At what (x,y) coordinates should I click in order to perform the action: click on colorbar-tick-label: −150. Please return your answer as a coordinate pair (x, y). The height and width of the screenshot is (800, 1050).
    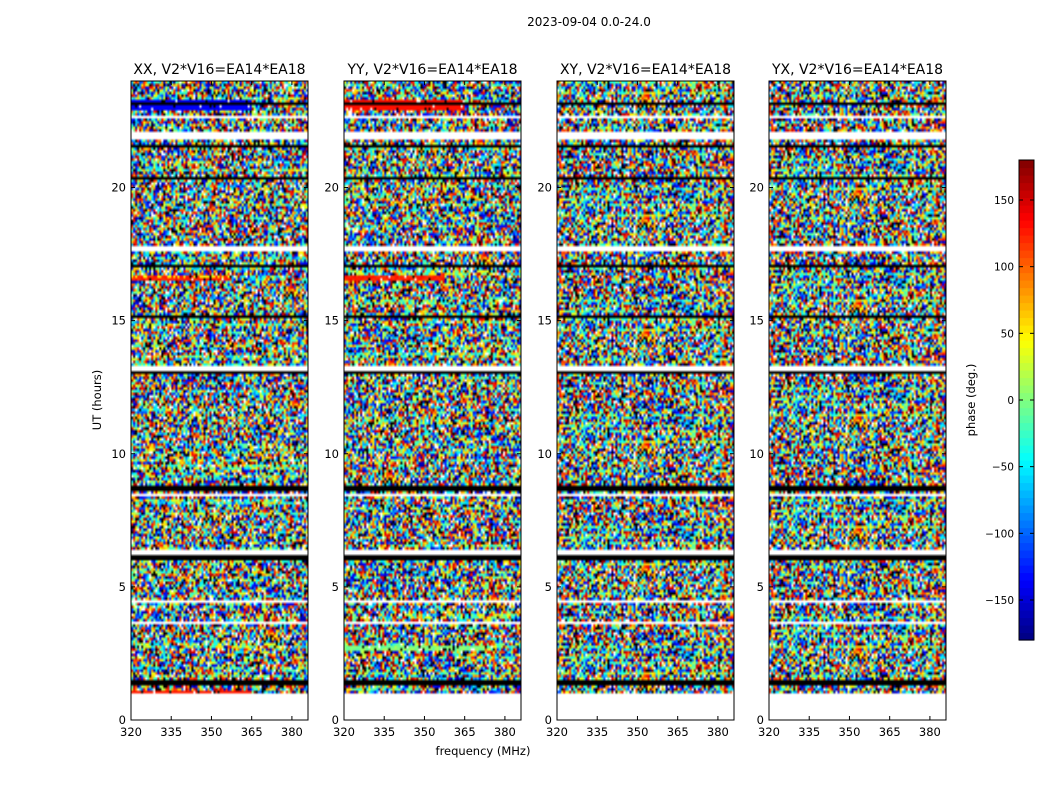
    Looking at the image, I should click on (999, 601).